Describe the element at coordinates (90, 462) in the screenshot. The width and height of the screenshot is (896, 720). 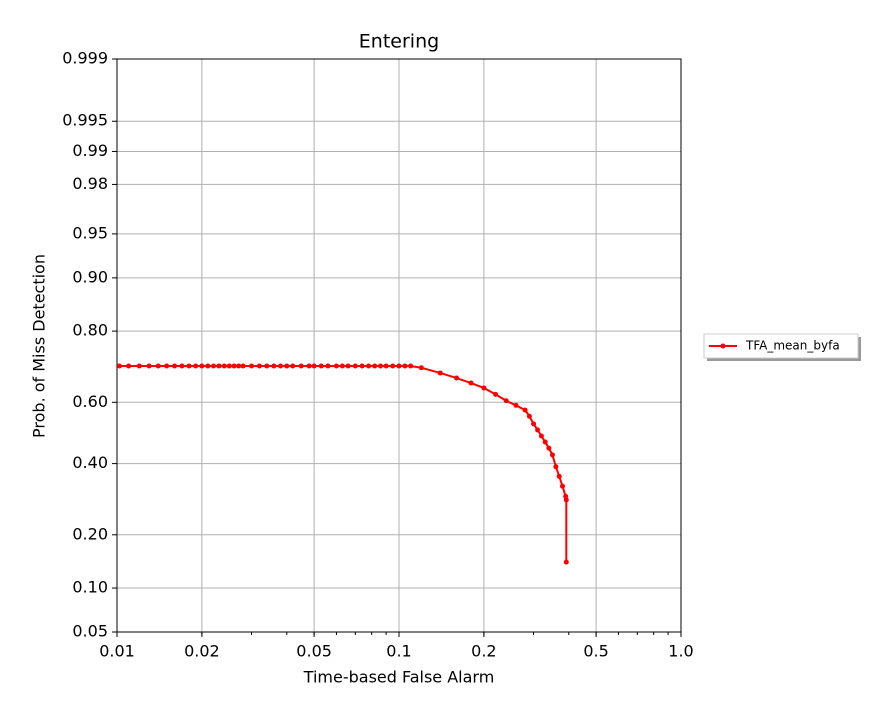
I see `y-tick-label: 0.40` at that location.